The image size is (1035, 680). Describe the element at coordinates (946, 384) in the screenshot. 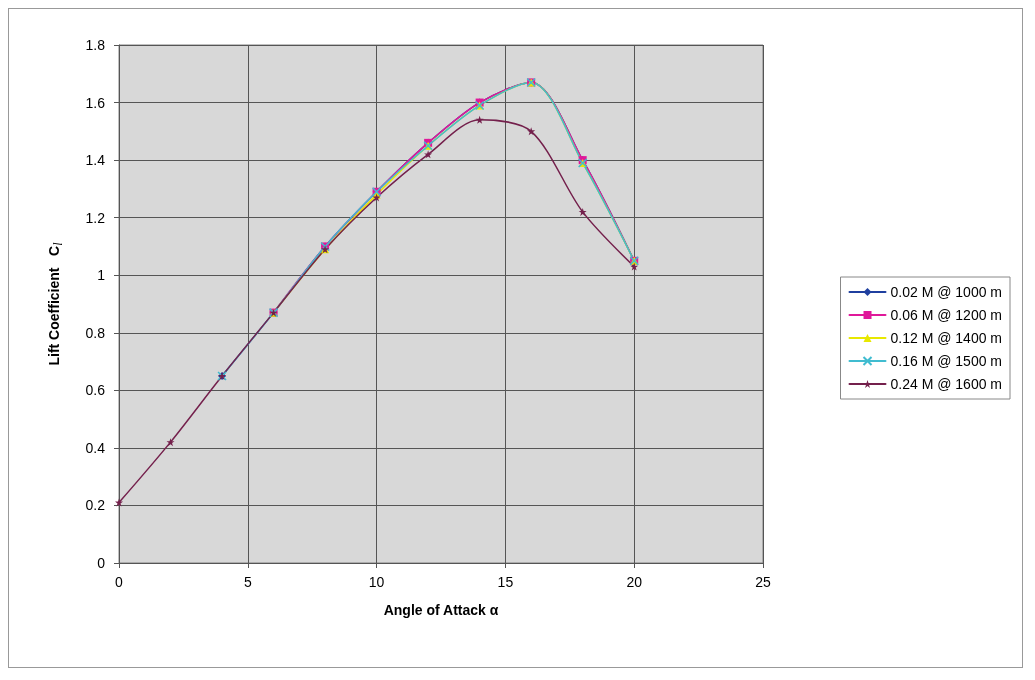

I see `legend-label: 0.24 M @ 1600 m` at that location.